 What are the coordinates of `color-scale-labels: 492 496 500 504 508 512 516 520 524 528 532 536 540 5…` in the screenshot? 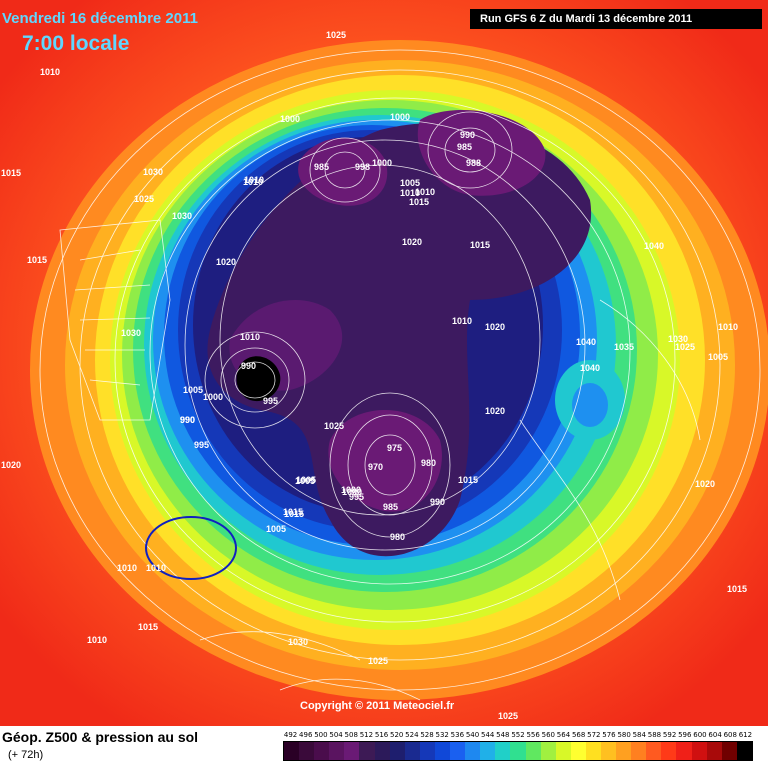 It's located at (518, 736).